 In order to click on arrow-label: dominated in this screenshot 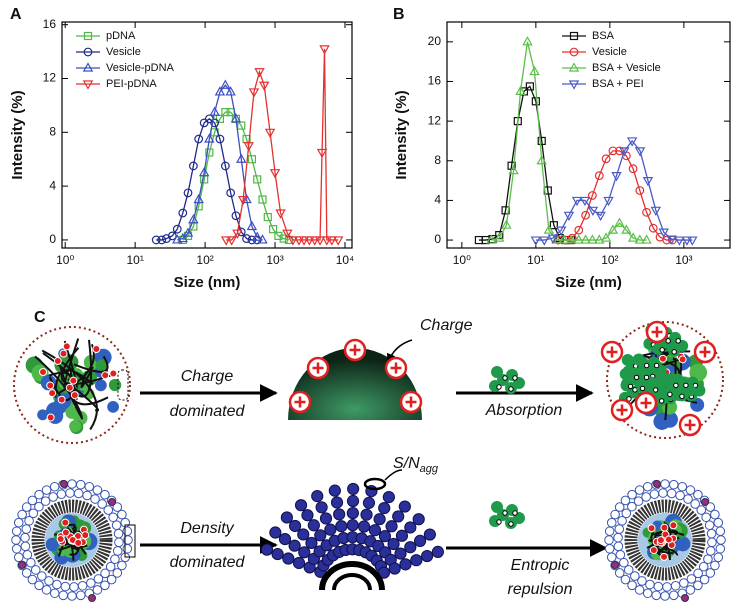, I will do `click(208, 411)`.